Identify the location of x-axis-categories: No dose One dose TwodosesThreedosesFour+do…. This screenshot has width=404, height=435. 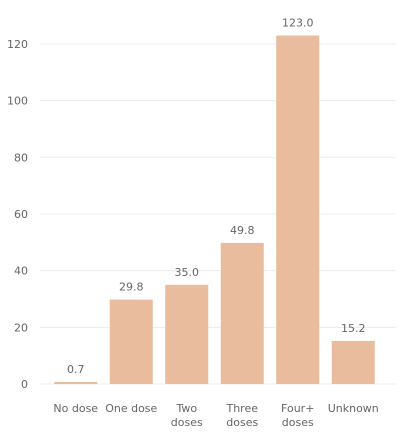
(215, 415).